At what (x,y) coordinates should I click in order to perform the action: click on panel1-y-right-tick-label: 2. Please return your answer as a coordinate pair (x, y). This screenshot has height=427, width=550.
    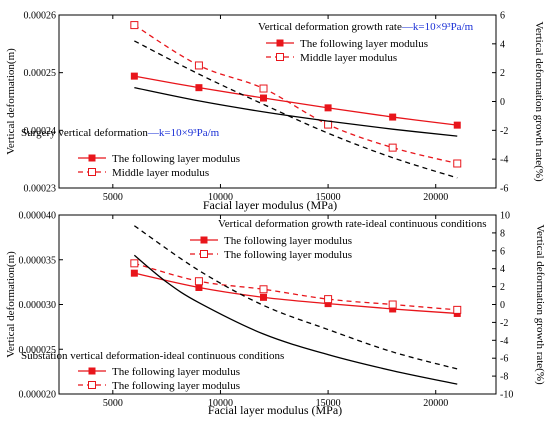
    Looking at the image, I should click on (502, 73).